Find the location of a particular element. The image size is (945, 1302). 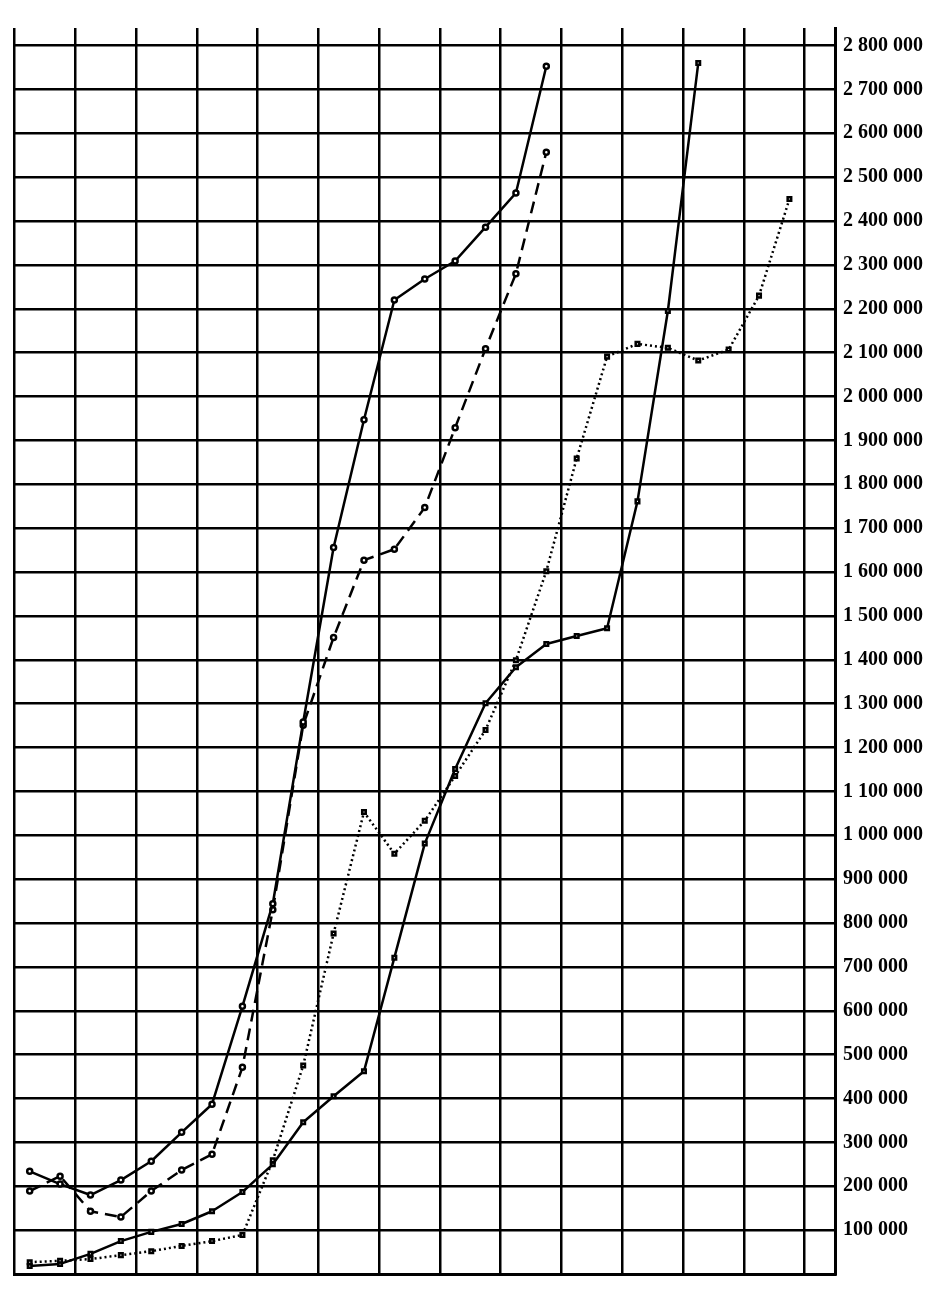

y-tick-label: 1 500 000 is located at coordinates (883, 614).